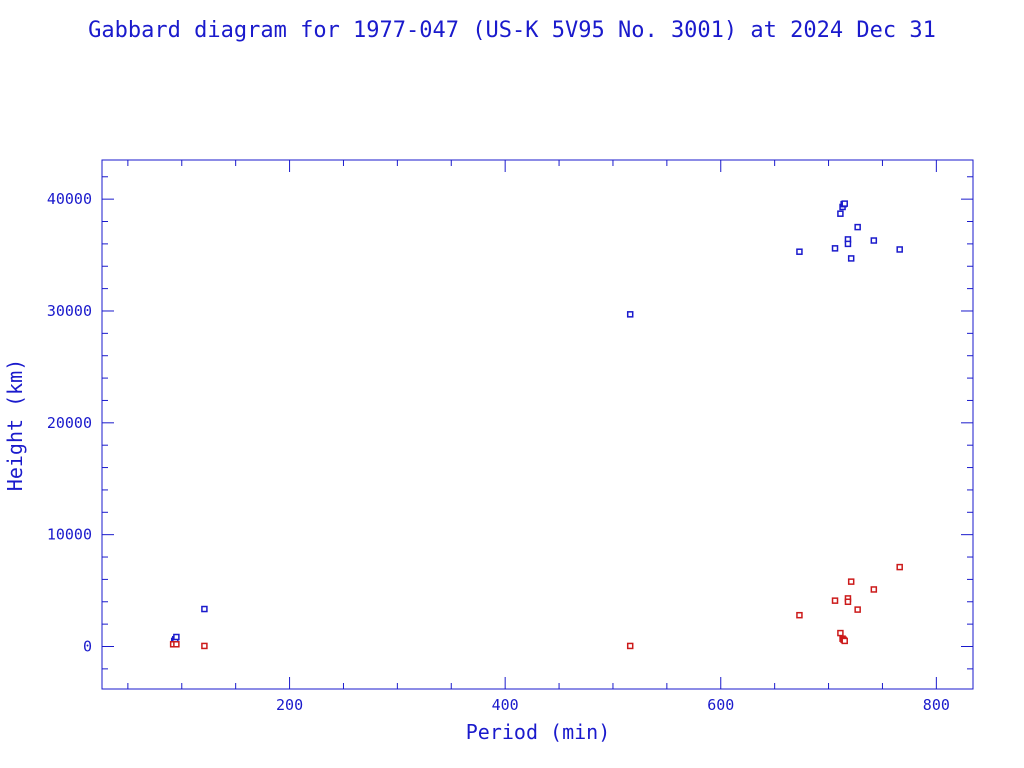 Image resolution: width=1024 pixels, height=768 pixels. Describe the element at coordinates (15, 425) in the screenshot. I see `y-axis-label: Height (km)` at that location.